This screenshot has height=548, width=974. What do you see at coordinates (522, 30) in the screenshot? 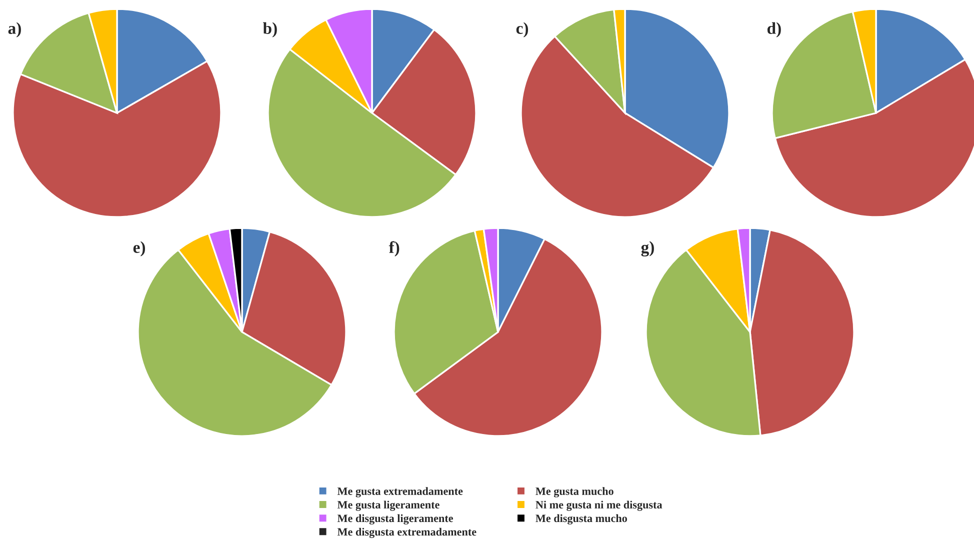
I see `text: c)` at bounding box center [522, 30].